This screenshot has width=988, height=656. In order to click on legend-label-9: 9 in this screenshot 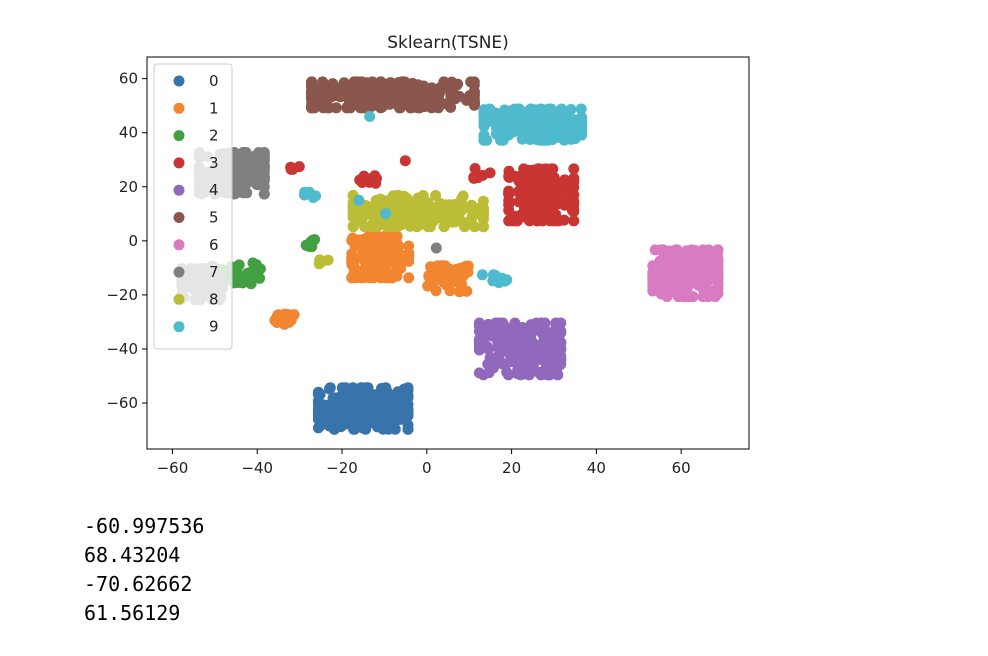, I will do `click(214, 327)`.